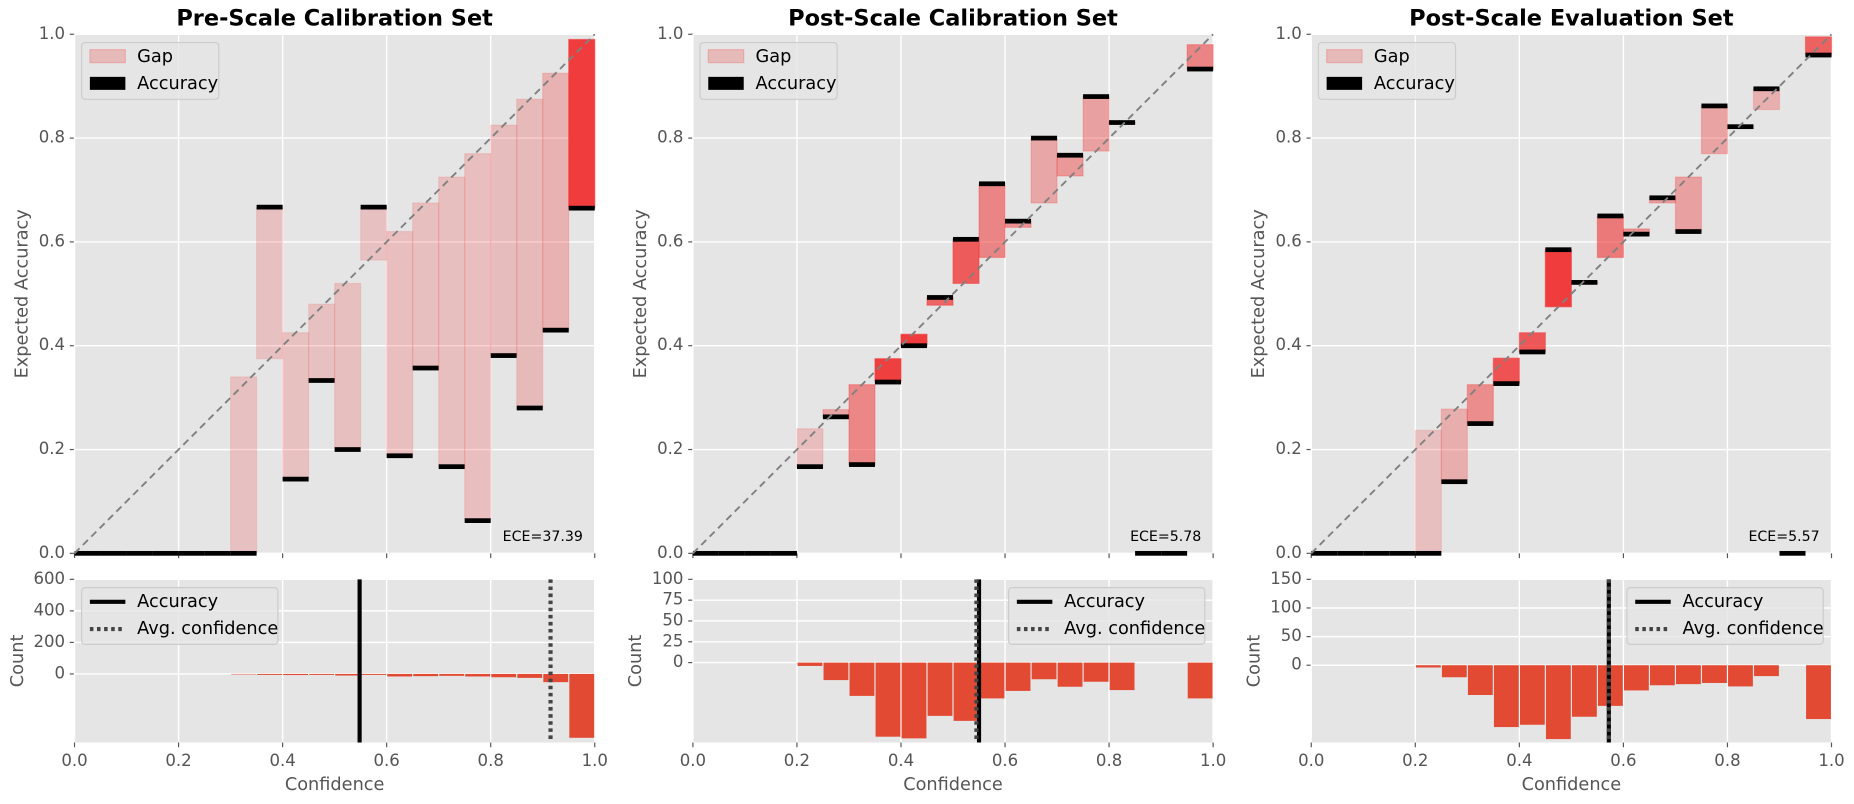 This screenshot has height=804, width=1854. Describe the element at coordinates (1165, 537) in the screenshot. I see `ece-annotation: ECE=5.78` at that location.